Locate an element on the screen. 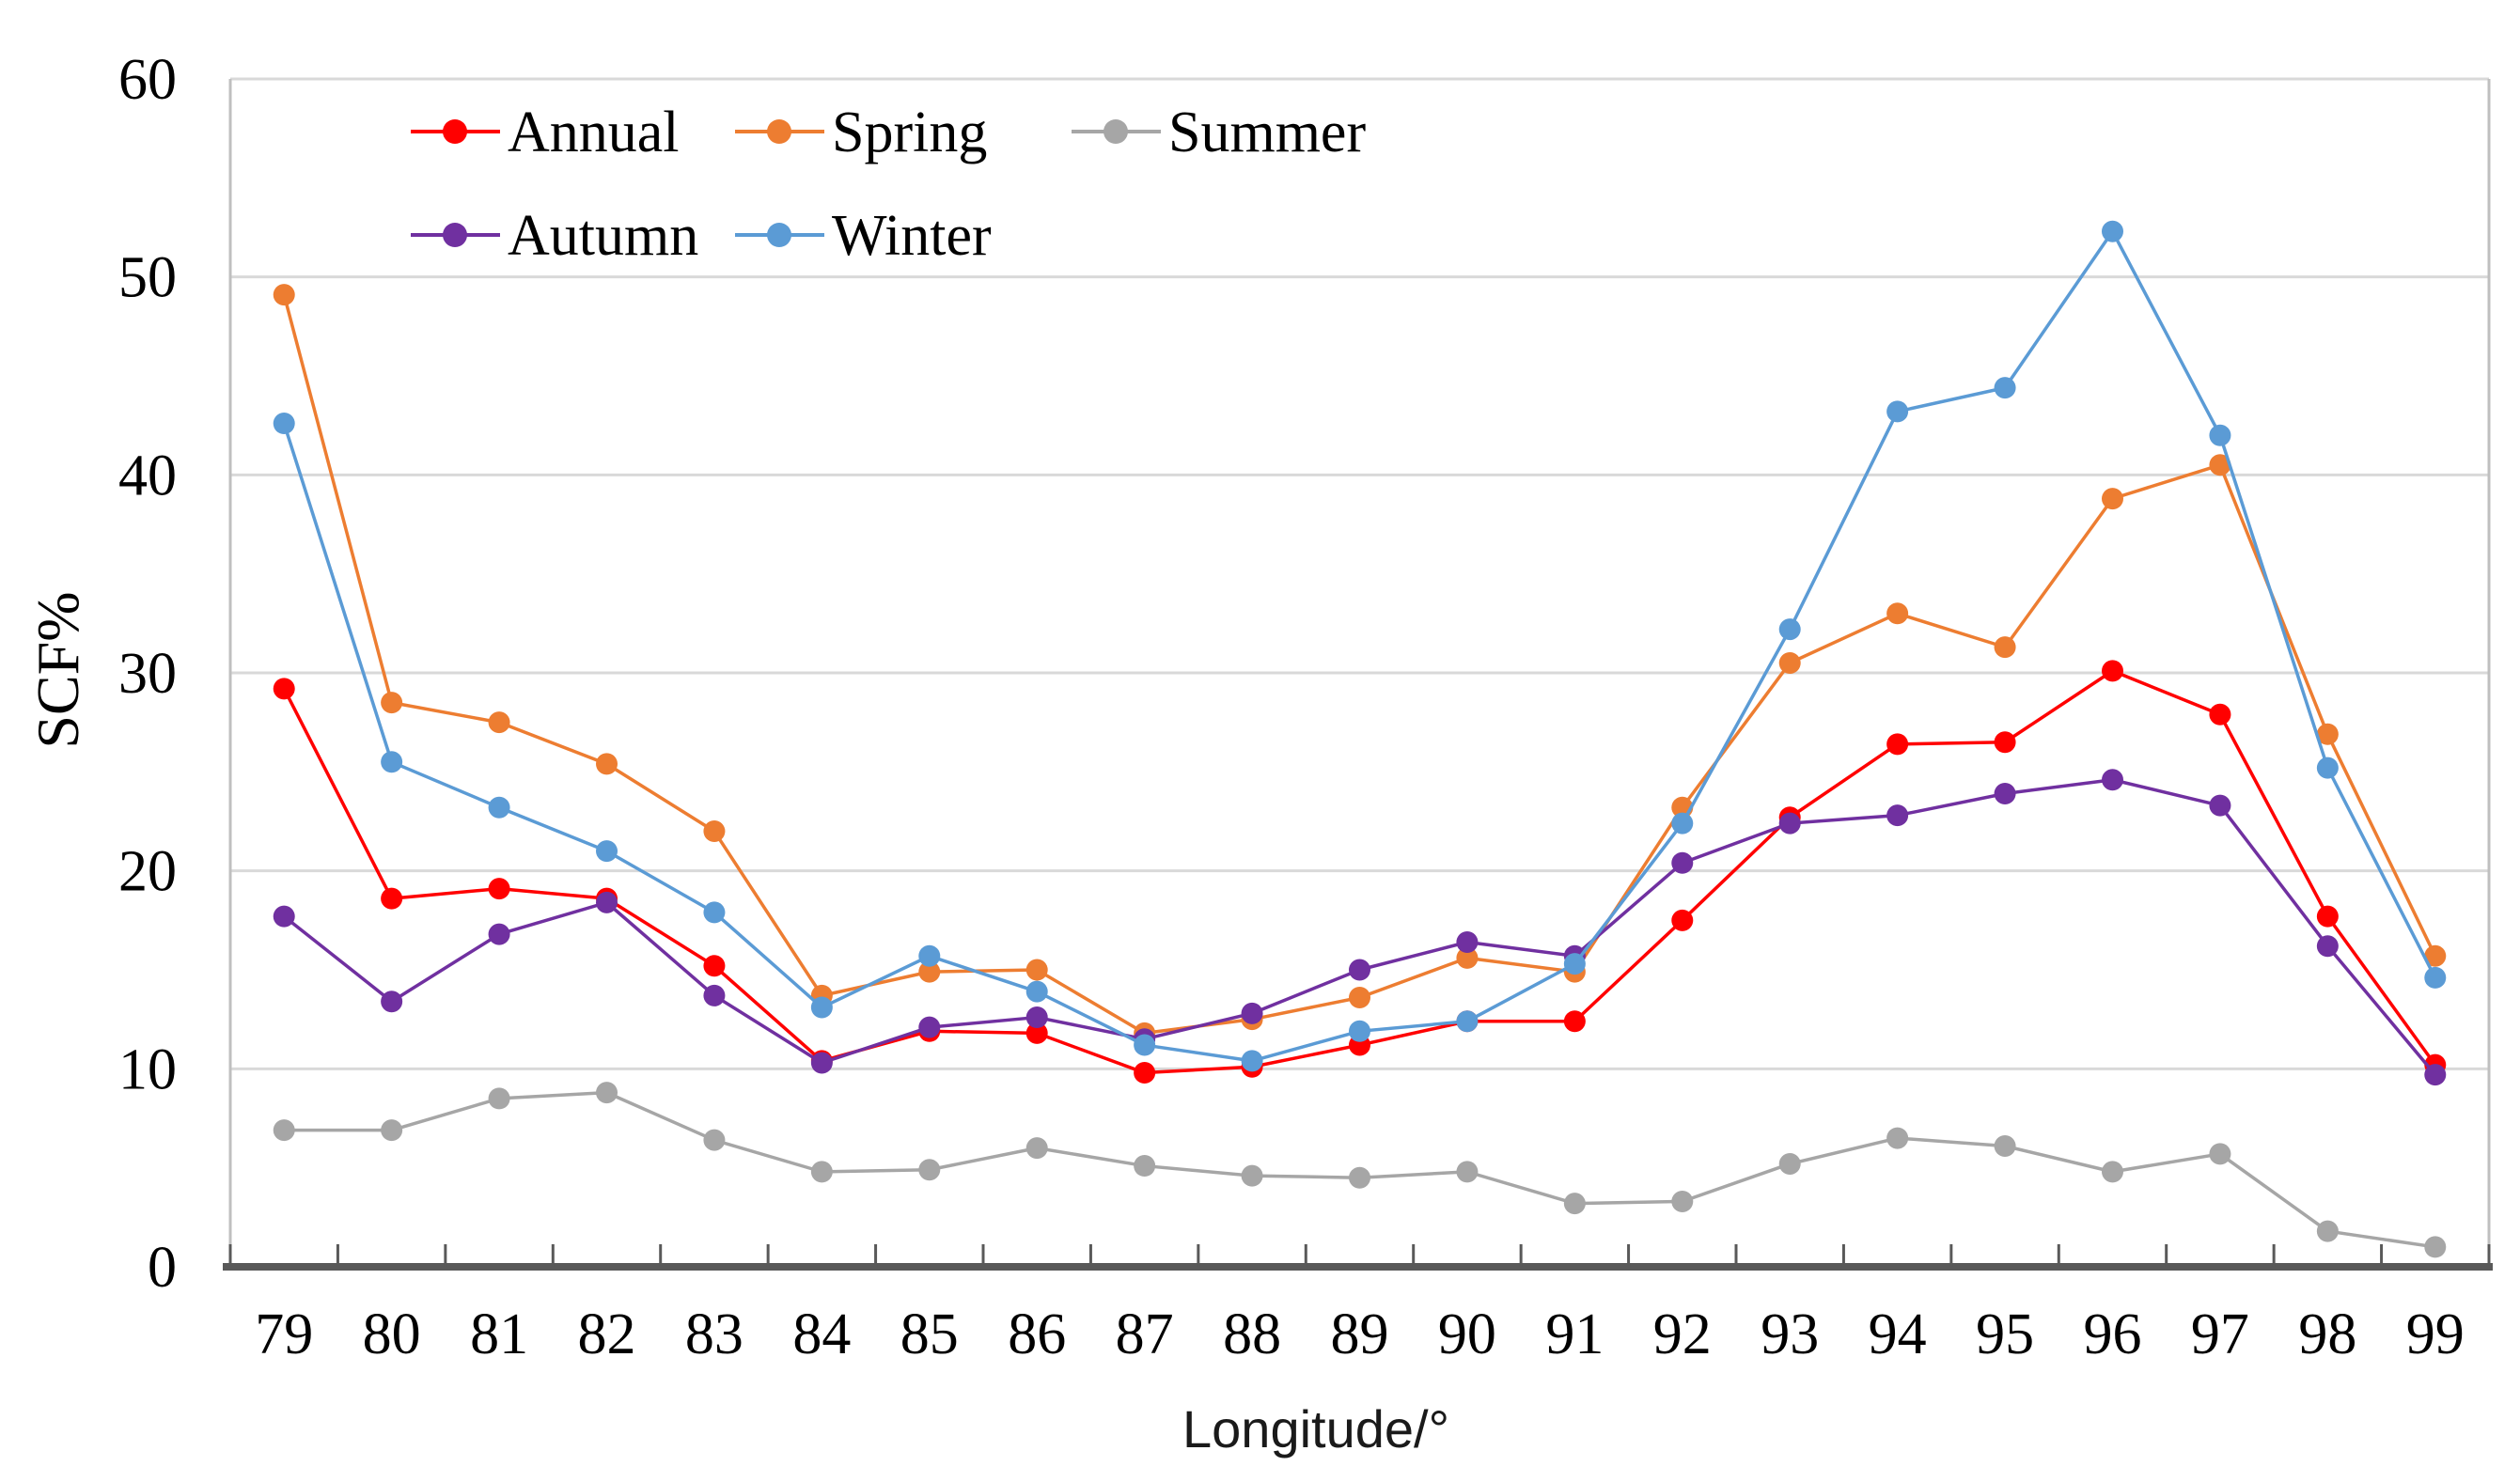  x-tick-label: 90 is located at coordinates (1467, 1334).